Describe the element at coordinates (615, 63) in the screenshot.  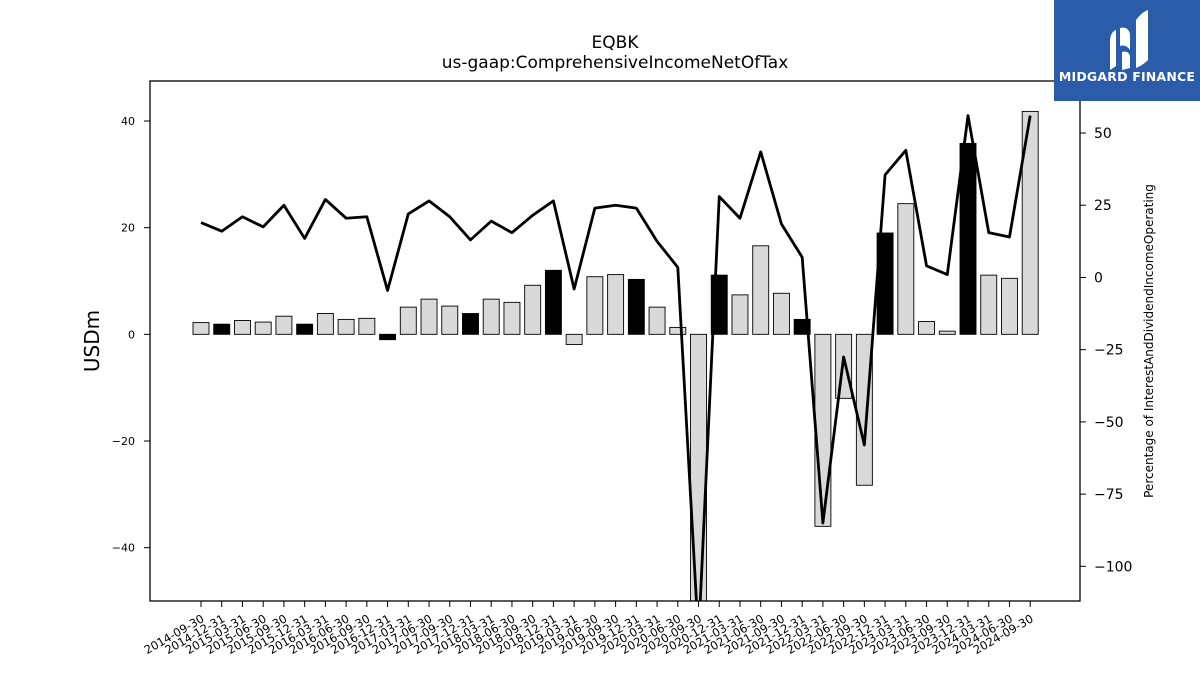
I see `chart-subtitle: us-gaap:ComprehensiveIncomeNetOfTax` at that location.